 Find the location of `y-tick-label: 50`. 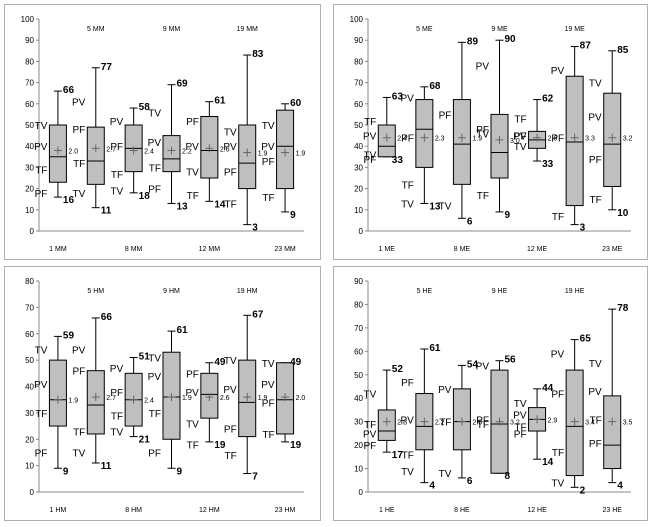

y-tick-label: 50 is located at coordinates (358, 375).